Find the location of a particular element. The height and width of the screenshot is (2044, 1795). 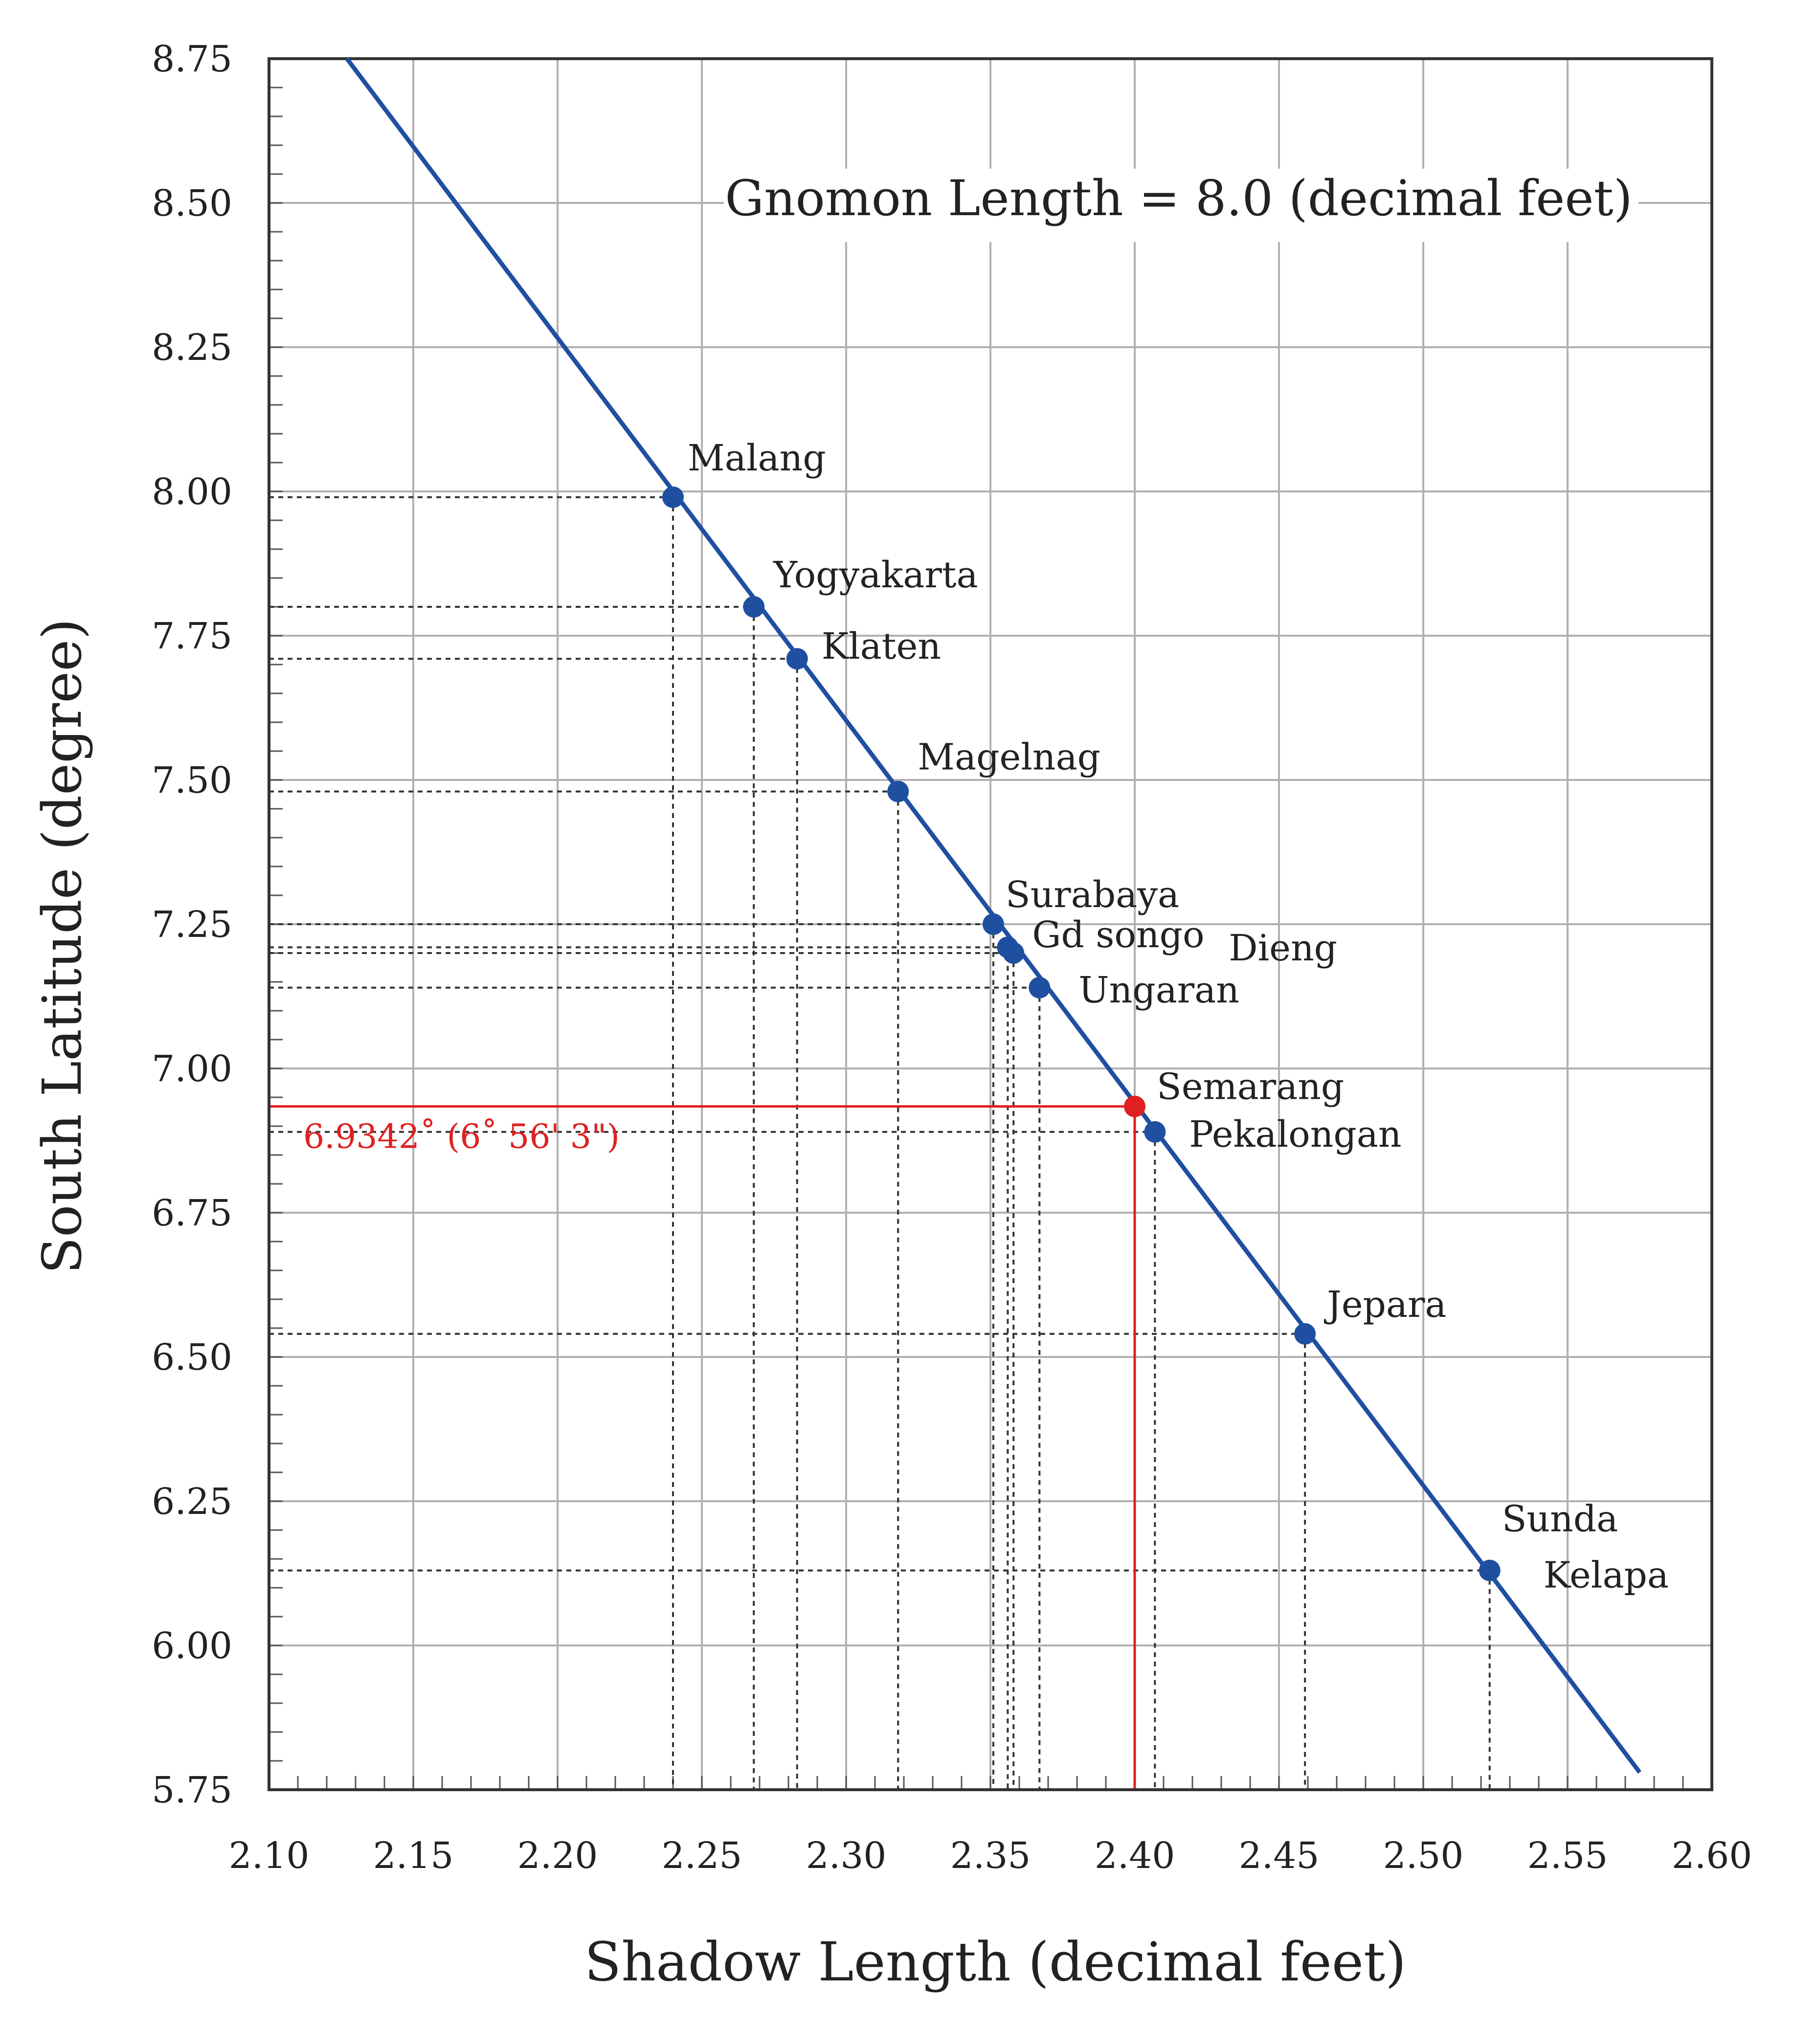

point-label: Malang is located at coordinates (757, 458).